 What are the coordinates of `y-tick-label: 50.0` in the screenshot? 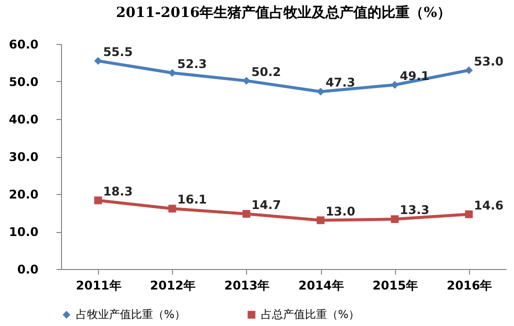 It's located at (23, 82).